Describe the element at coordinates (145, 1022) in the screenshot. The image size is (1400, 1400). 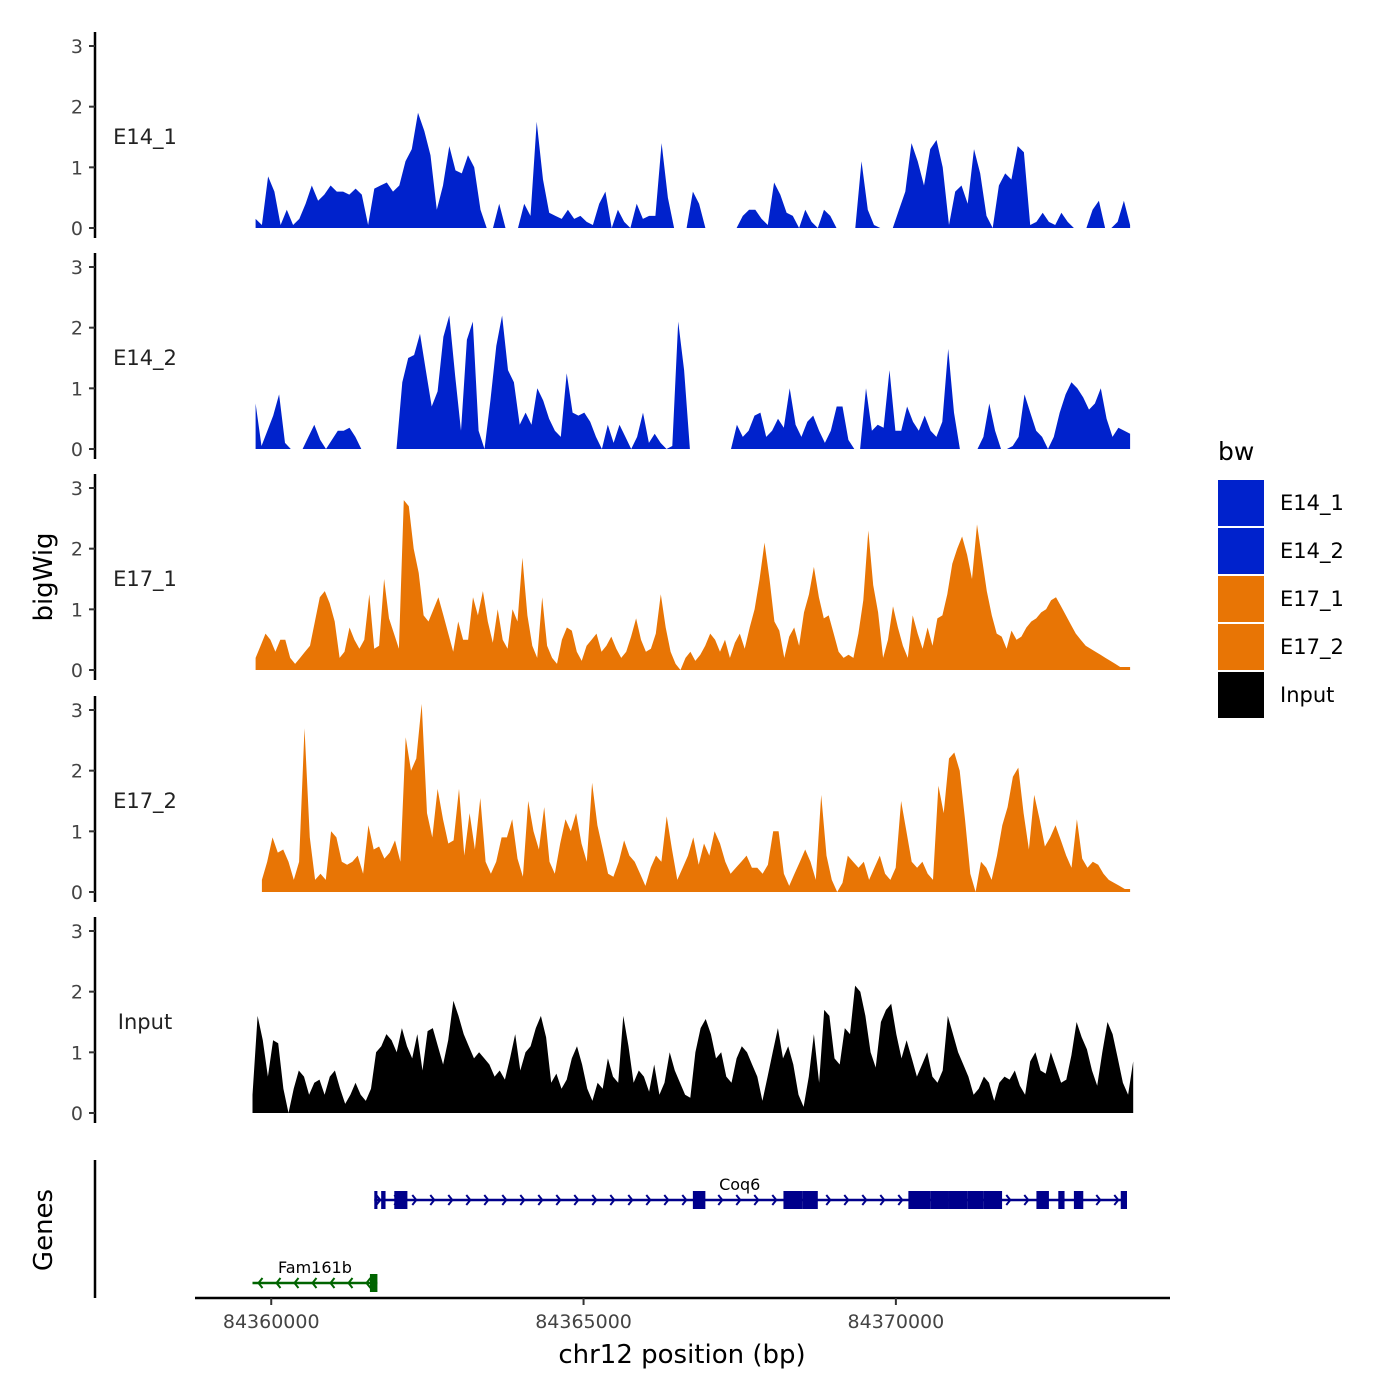
I see `track-label-input: Input` at that location.